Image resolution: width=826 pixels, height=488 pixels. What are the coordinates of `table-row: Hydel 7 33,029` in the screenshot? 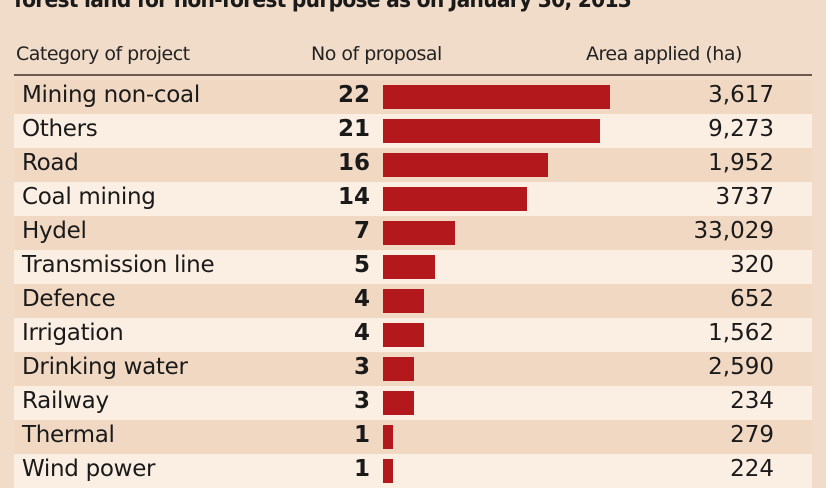 It's located at (413, 233).